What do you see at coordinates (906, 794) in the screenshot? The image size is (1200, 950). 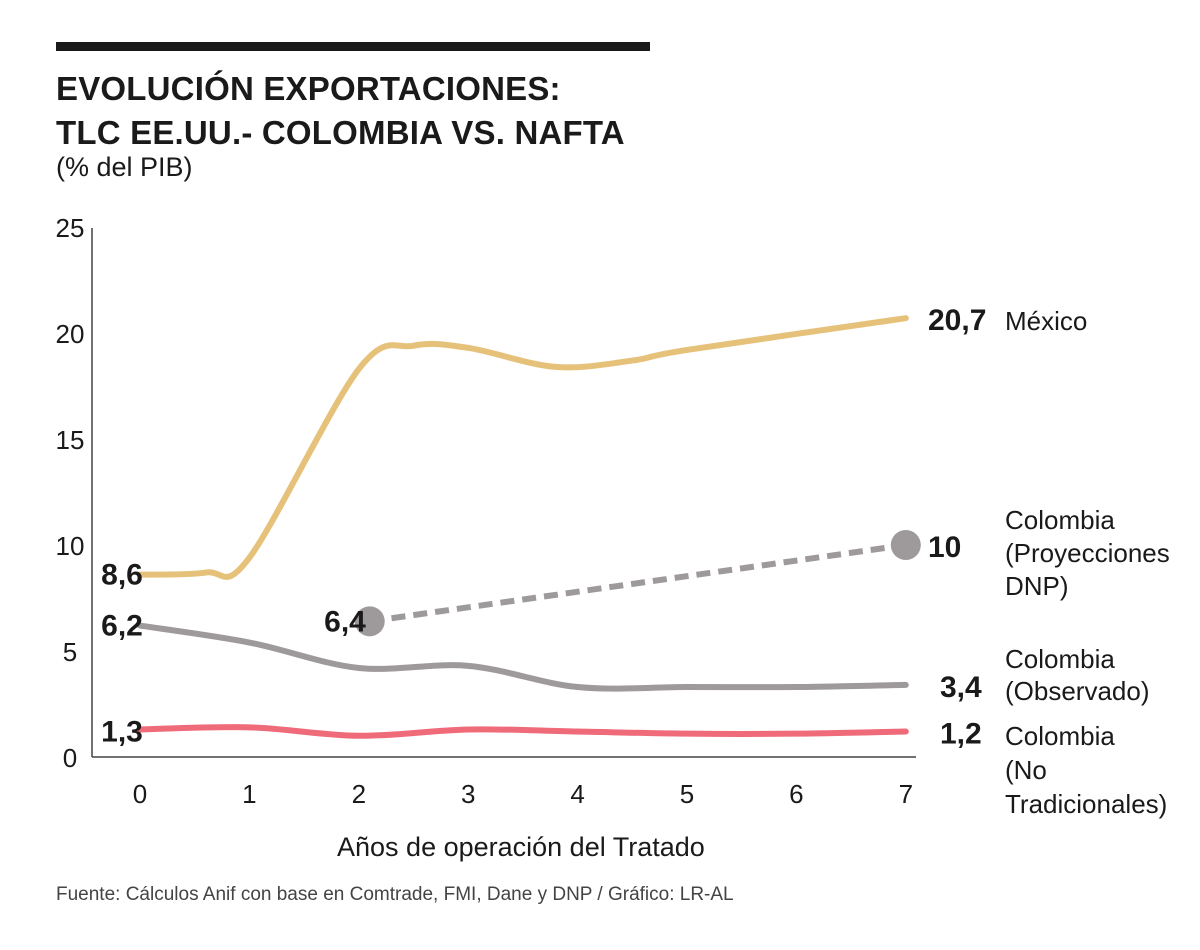 I see `x-tick-label: 7` at bounding box center [906, 794].